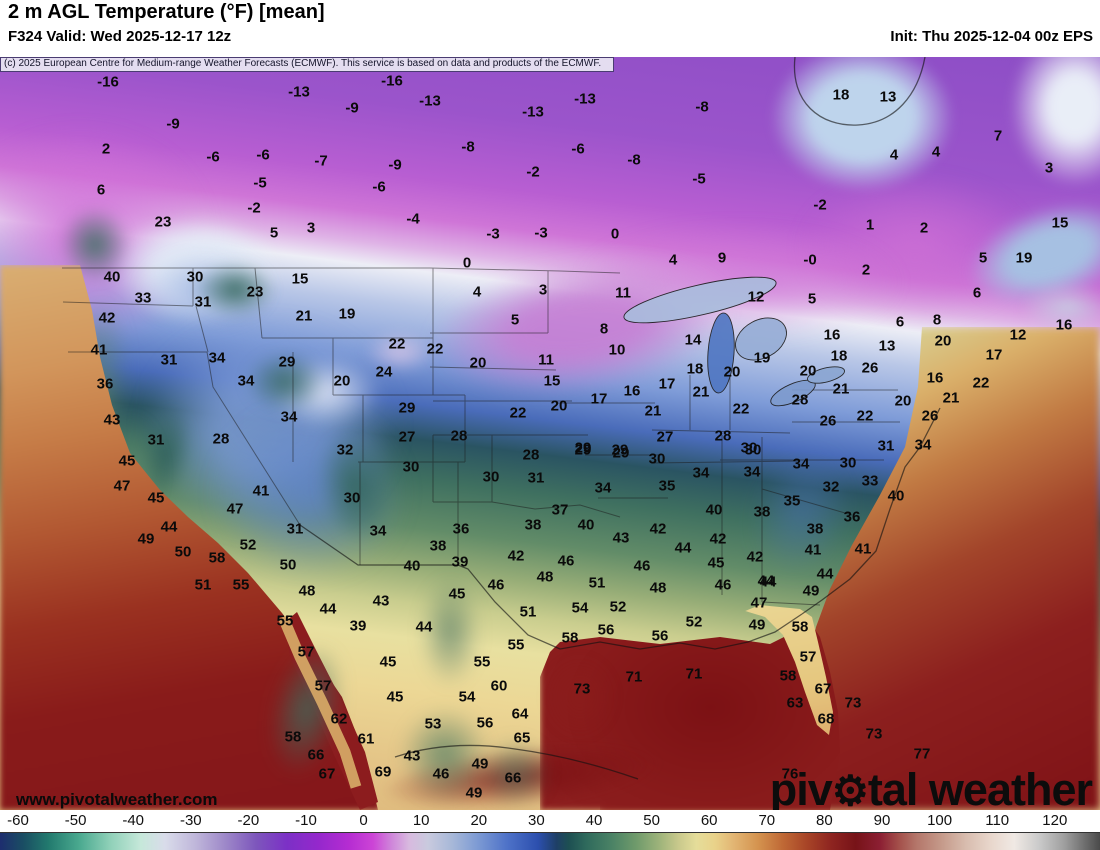 Image resolution: width=1100 pixels, height=850 pixels. I want to click on temp-label: 31, so click(203, 302).